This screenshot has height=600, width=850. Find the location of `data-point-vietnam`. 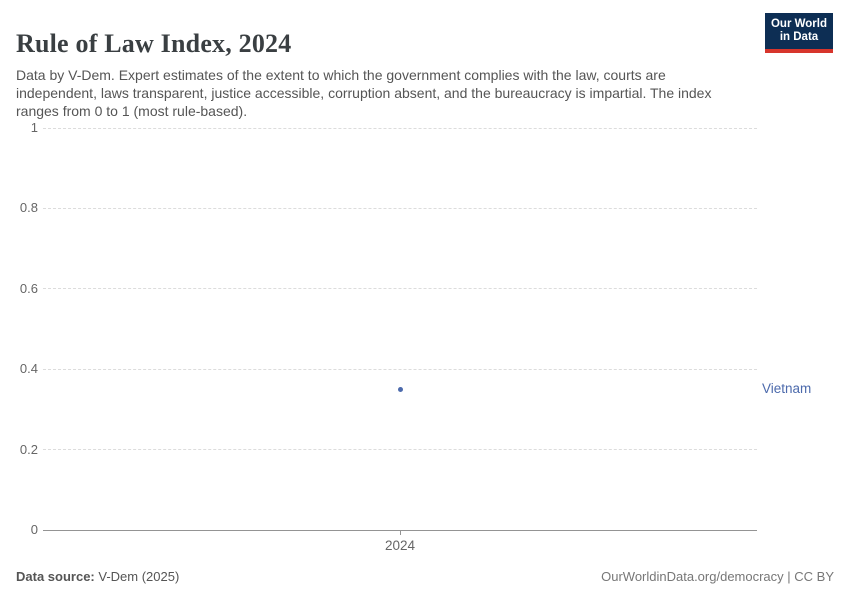

data-point-vietnam is located at coordinates (400, 389).